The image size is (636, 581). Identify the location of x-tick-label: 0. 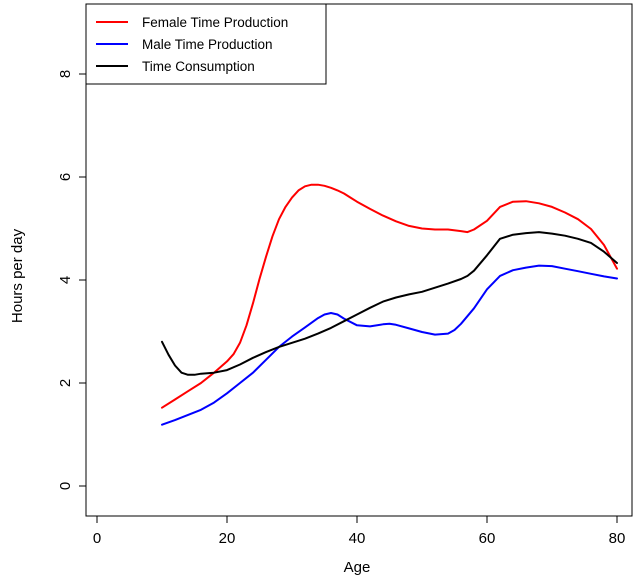
(97, 538).